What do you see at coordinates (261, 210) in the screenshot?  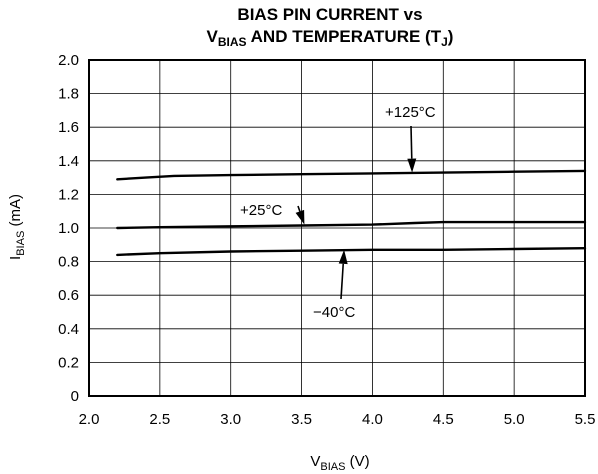 I see `annotation-label: +25°C` at bounding box center [261, 210].